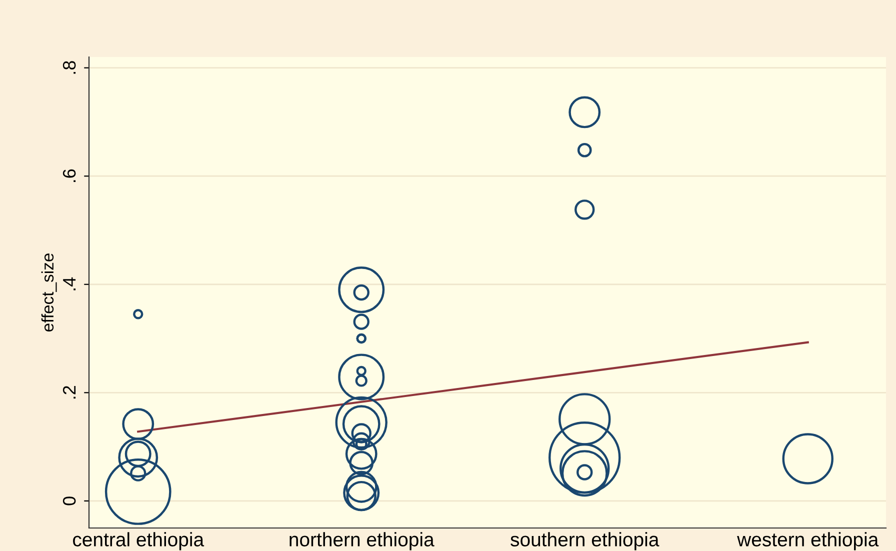  What do you see at coordinates (362, 541) in the screenshot?
I see `x-tick-label: northern ethiopia` at bounding box center [362, 541].